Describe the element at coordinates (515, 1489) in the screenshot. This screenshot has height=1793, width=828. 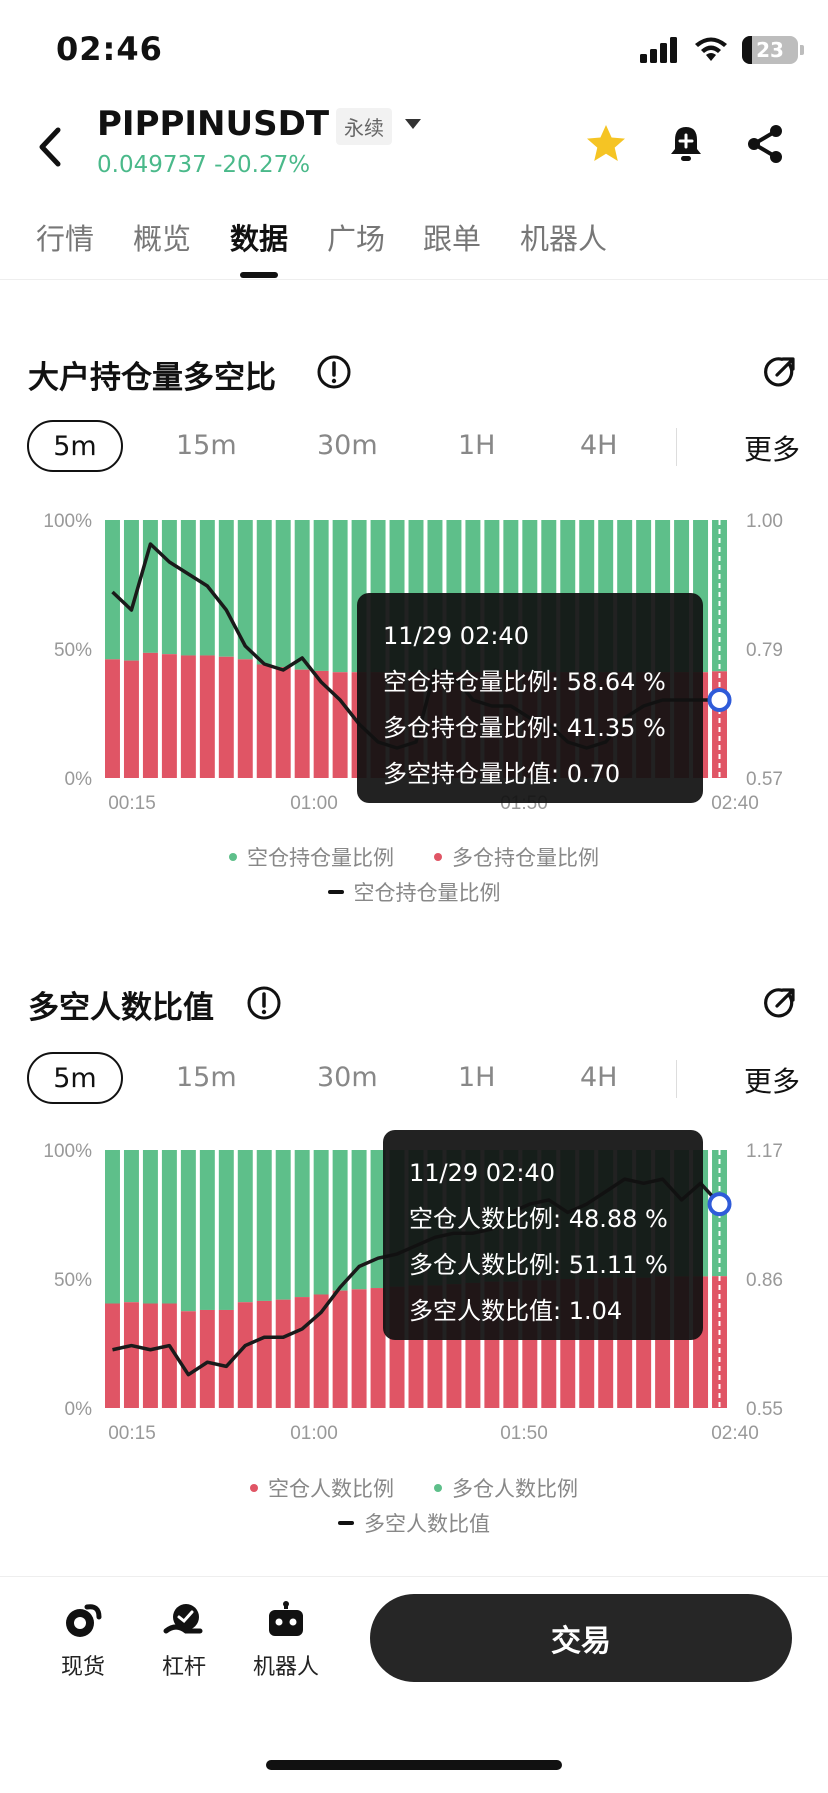
I see `legend-label: 多仓人数比例` at that location.